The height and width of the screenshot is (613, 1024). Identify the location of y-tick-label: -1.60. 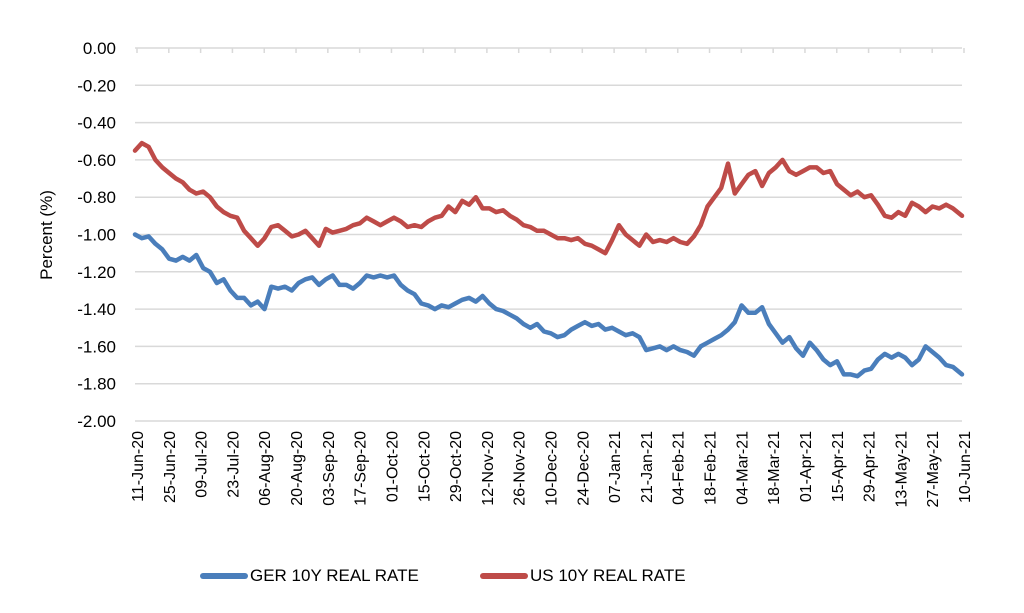
(96, 346).